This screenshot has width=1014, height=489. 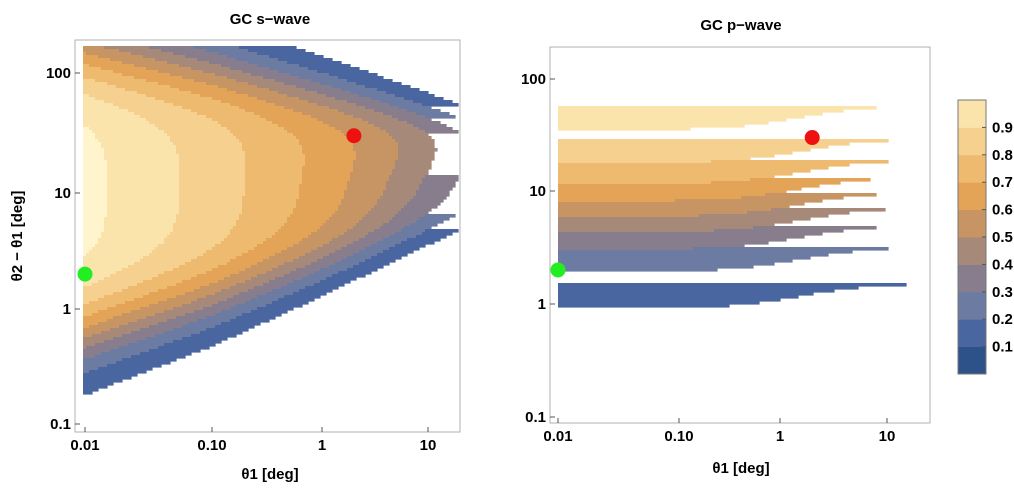 I want to click on s-wave-y-tick-label: 0.1, so click(x=60, y=424).